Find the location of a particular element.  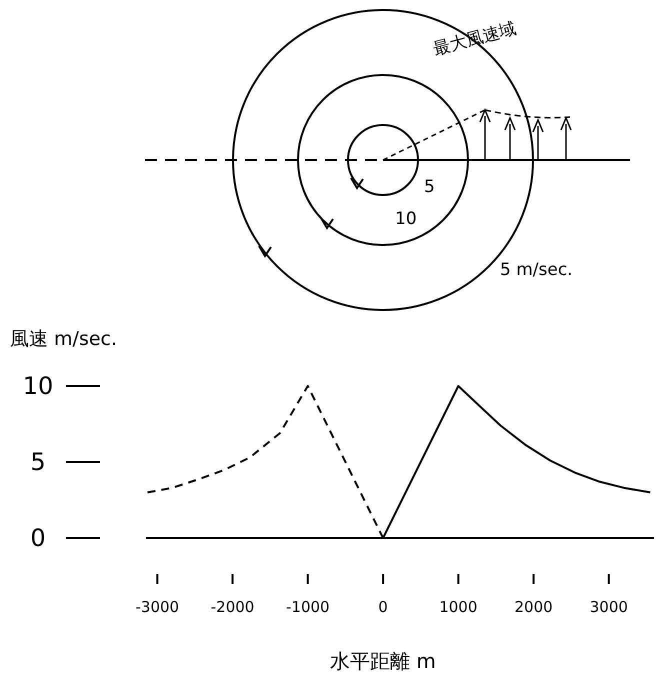

y-tick-label: 5 is located at coordinates (38, 462).